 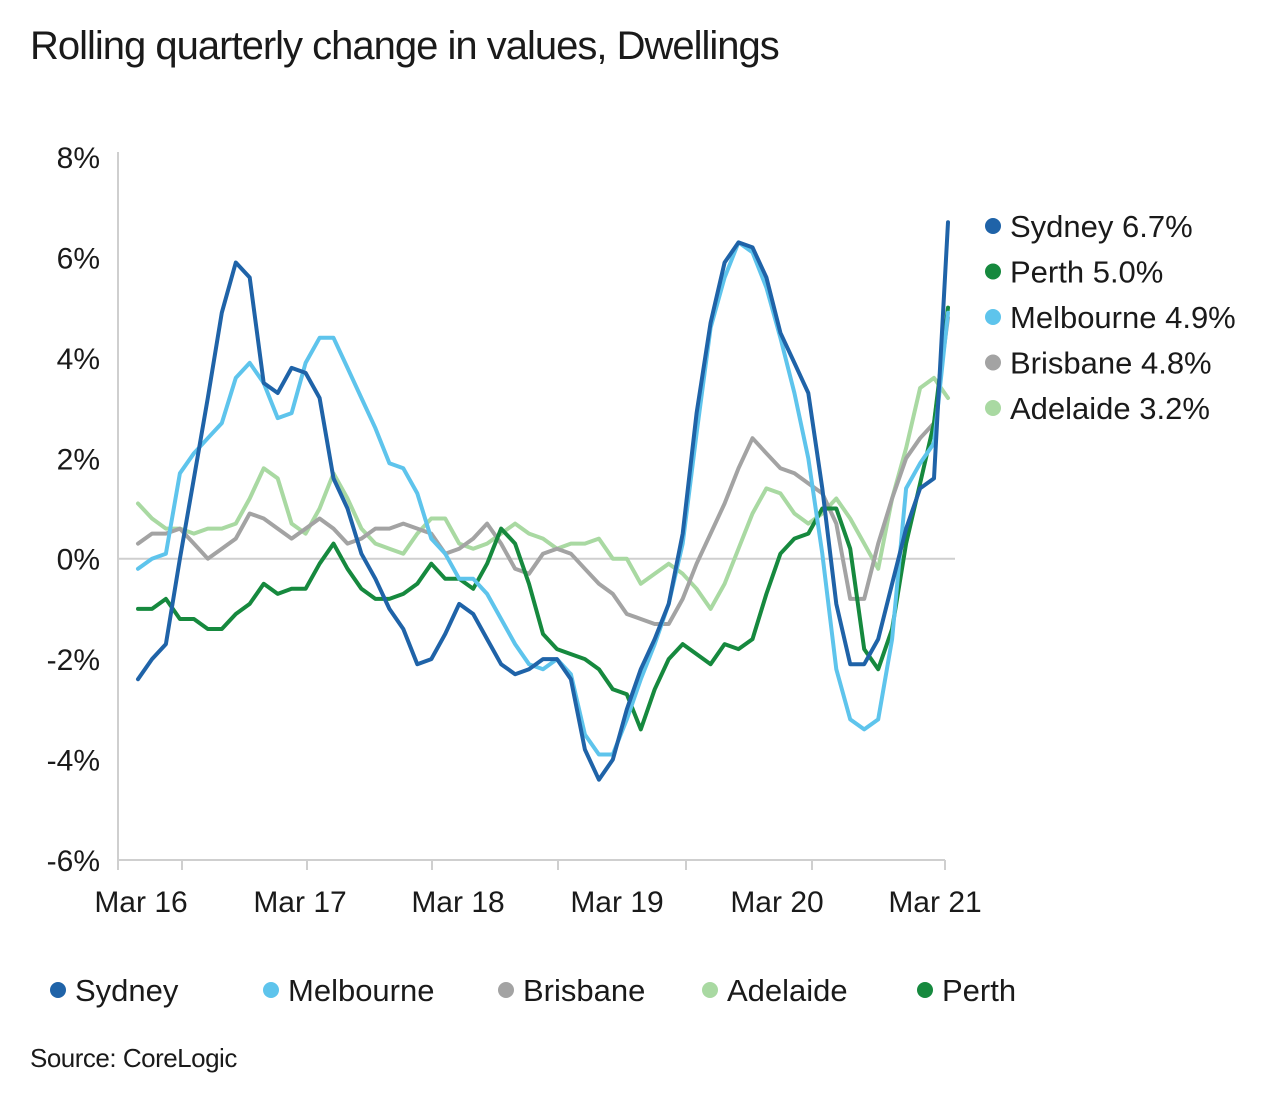 I want to click on y-tick-label: -2%, so click(x=73, y=660).